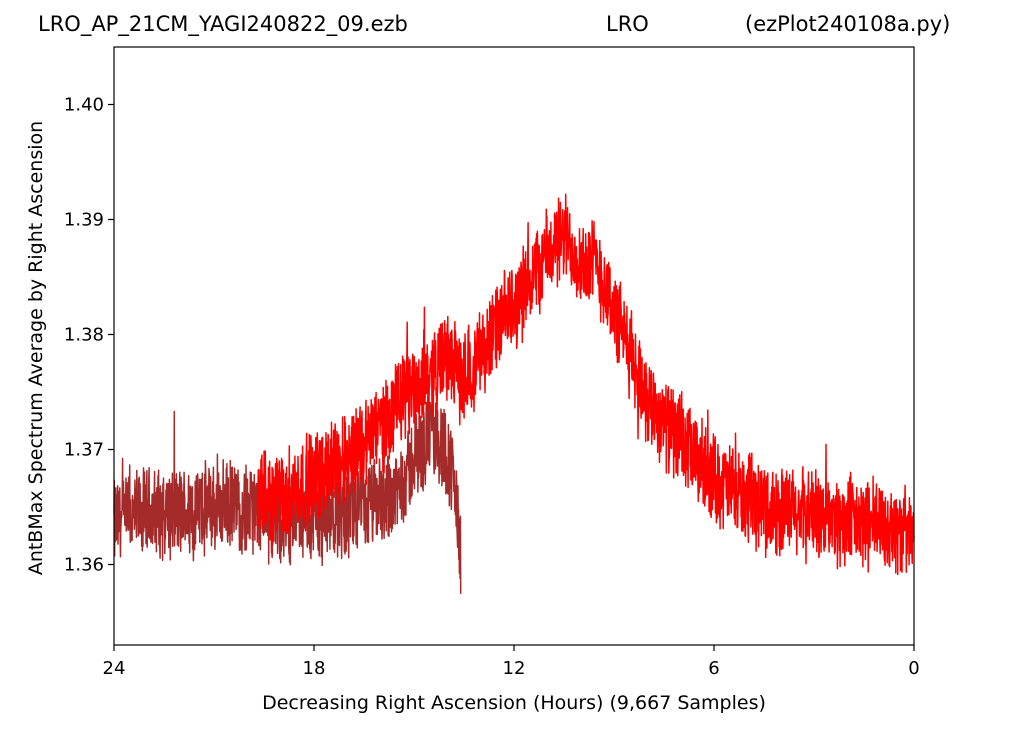  I want to click on y-tick-label: 1.40, so click(84, 105).